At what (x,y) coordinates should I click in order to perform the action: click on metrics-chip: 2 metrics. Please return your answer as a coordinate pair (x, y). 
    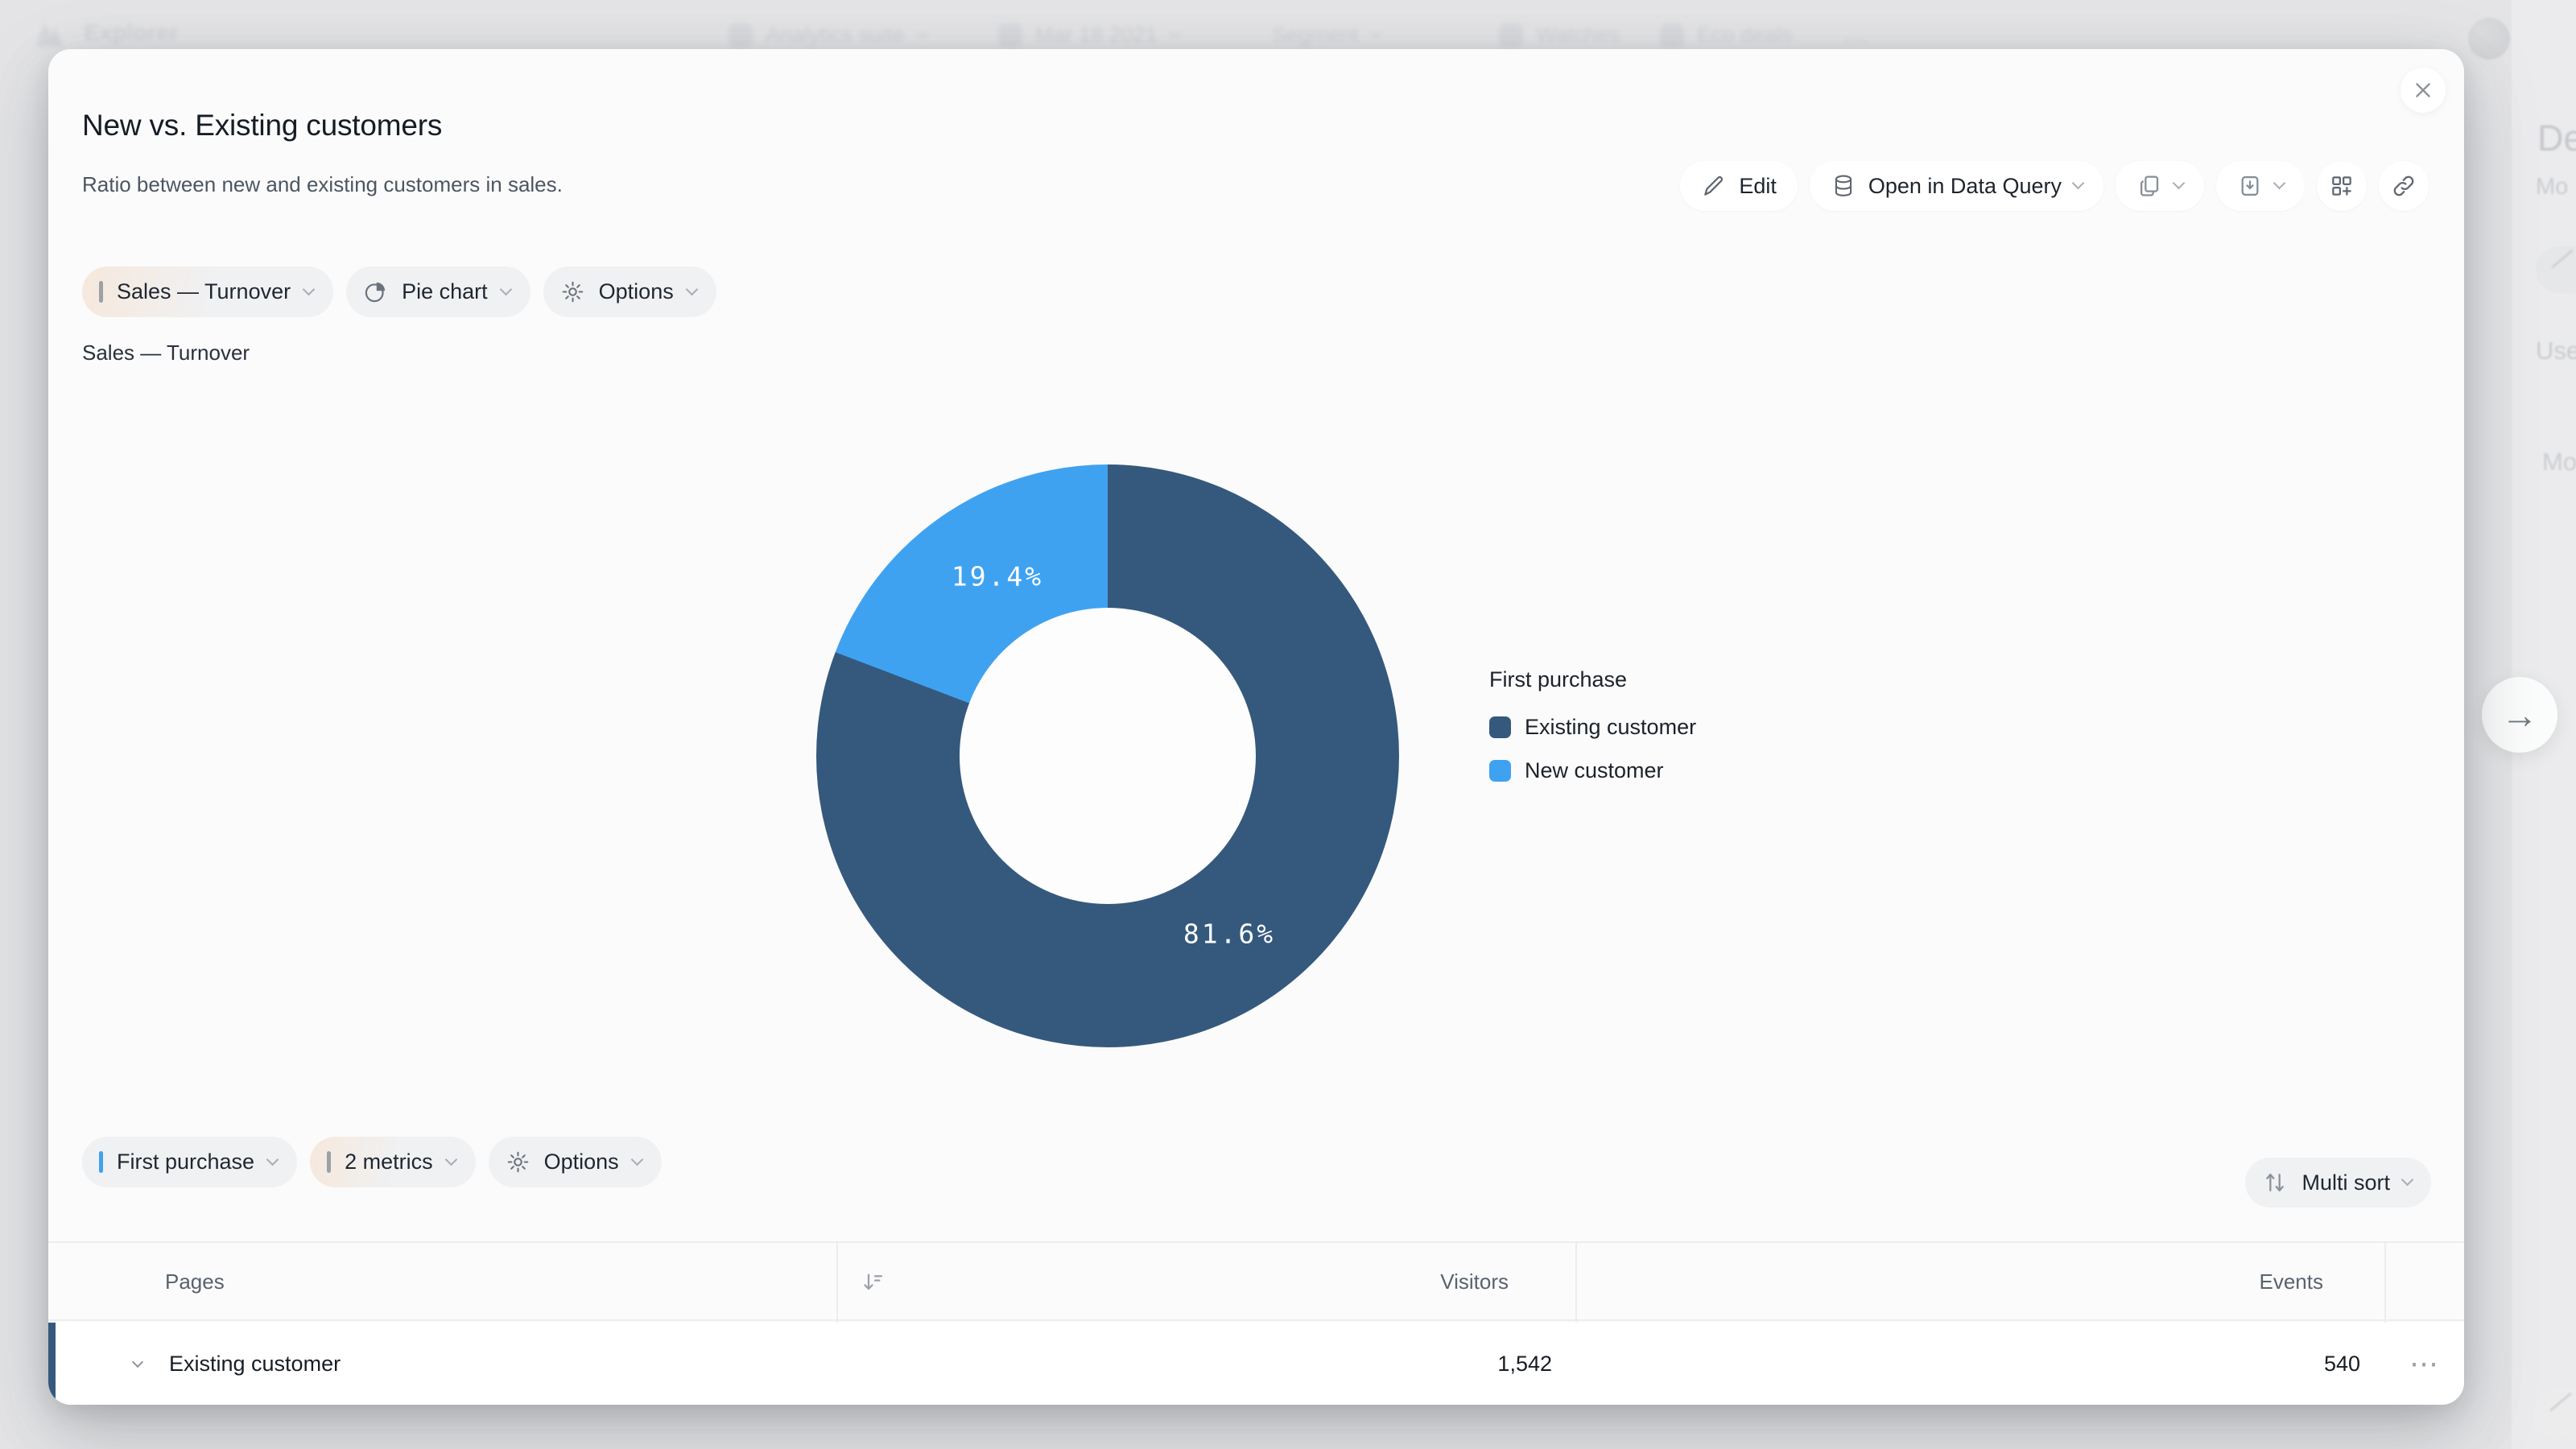
    Looking at the image, I should click on (393, 1162).